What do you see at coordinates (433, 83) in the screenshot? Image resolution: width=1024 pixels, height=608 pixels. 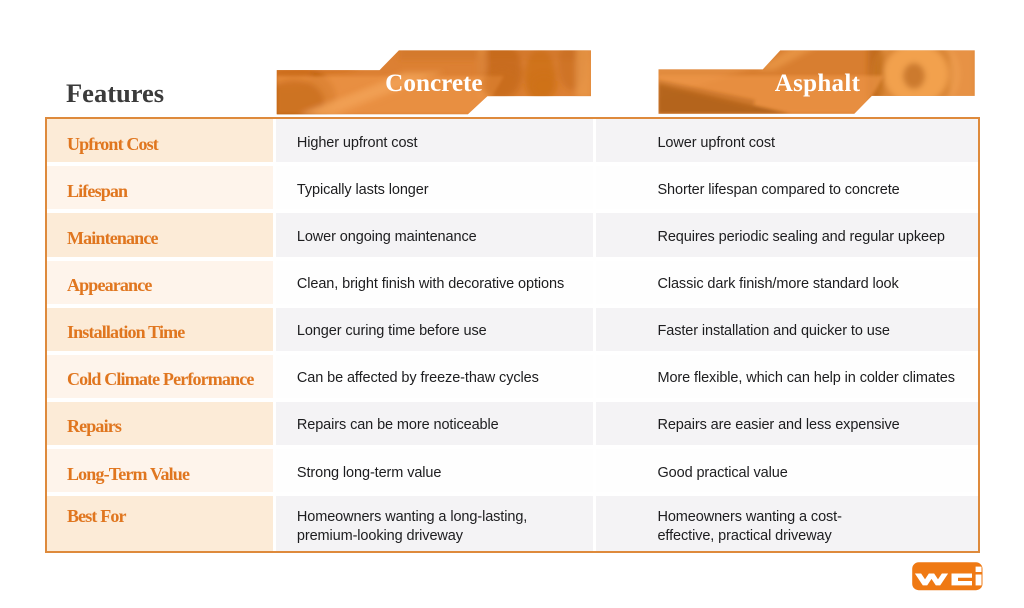 I see `svg-text: Concrete` at bounding box center [433, 83].